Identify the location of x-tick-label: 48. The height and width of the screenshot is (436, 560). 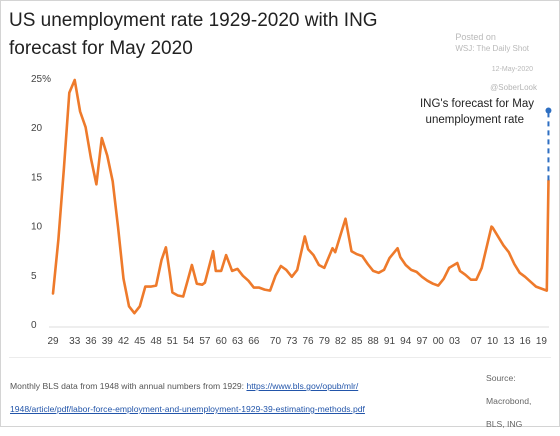
(157, 341).